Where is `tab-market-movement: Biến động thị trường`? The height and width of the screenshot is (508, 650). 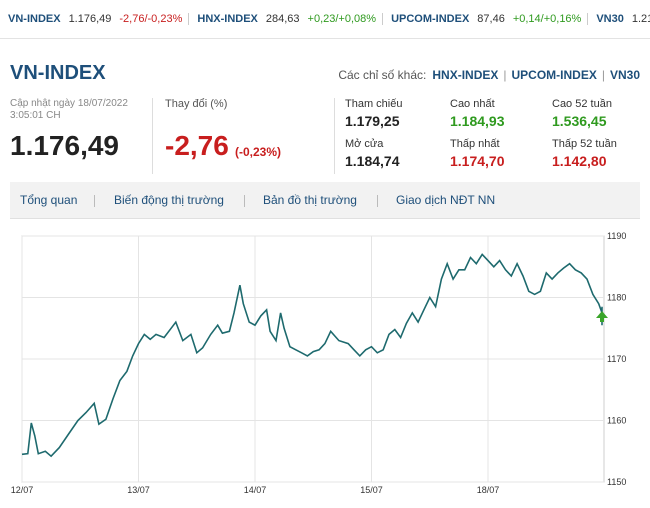
tab-market-movement: Biến động thị trường is located at coordinates (169, 200).